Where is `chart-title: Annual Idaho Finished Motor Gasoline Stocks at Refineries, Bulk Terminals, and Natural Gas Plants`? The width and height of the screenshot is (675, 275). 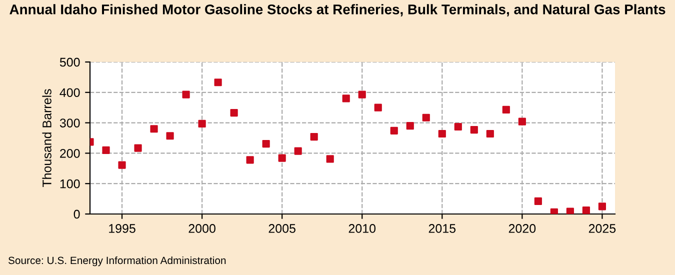
chart-title: Annual Idaho Finished Motor Gasoline Stocks at Refineries, Bulk Terminals, and Natural Gas Plants is located at coordinates (338, 10).